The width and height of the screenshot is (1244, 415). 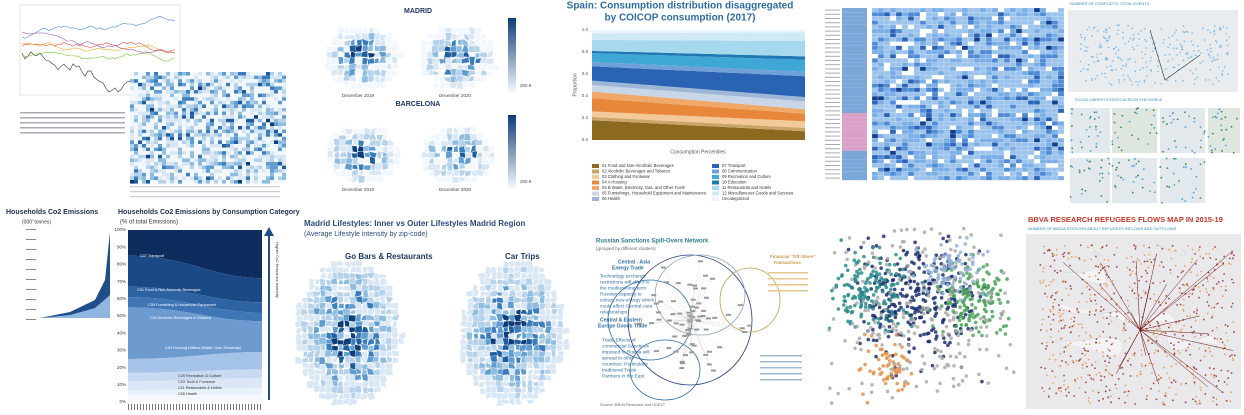 I want to click on cluster-ring, so click(x=665, y=370).